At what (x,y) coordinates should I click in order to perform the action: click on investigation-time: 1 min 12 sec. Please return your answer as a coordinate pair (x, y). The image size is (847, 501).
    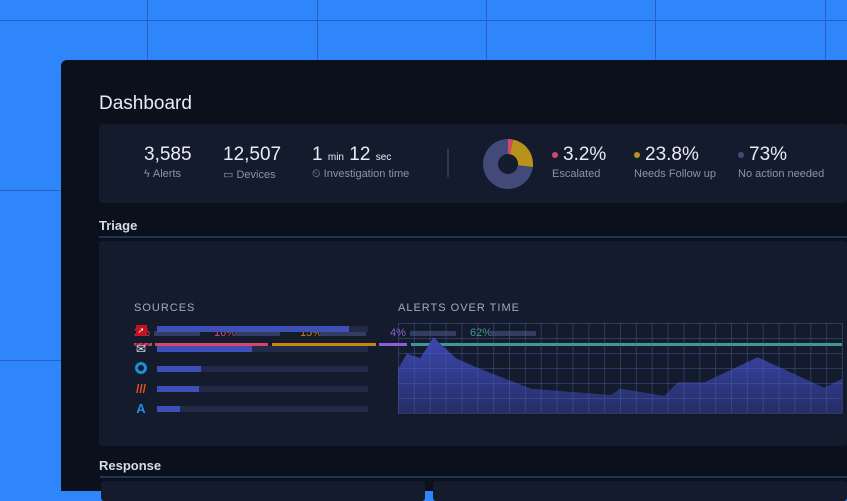
    Looking at the image, I should click on (352, 154).